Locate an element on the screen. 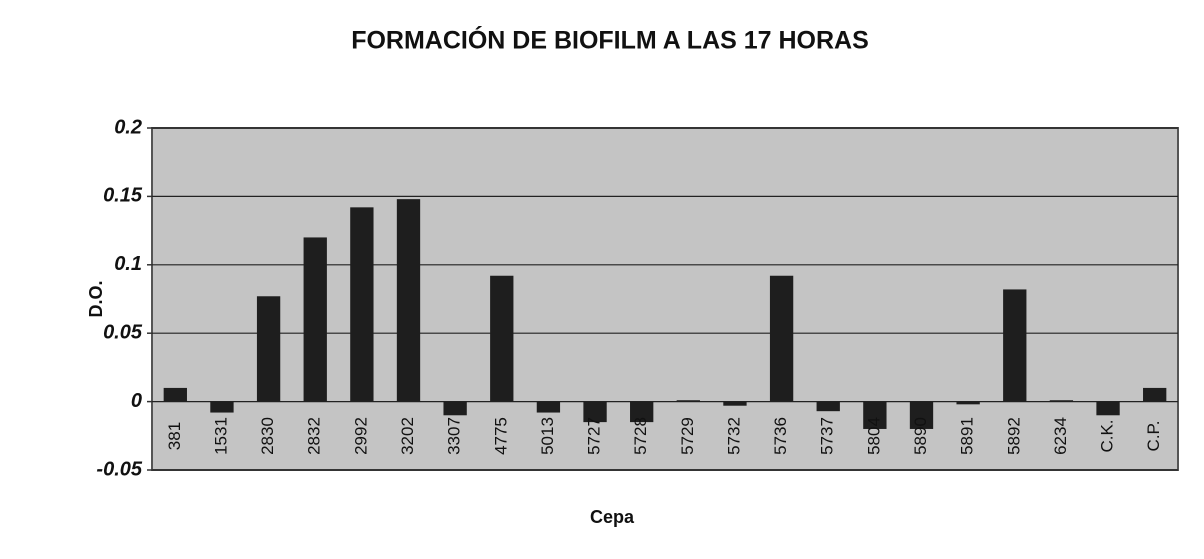 This screenshot has height=559, width=1204. y-axis-title: D.O. is located at coordinates (96, 298).